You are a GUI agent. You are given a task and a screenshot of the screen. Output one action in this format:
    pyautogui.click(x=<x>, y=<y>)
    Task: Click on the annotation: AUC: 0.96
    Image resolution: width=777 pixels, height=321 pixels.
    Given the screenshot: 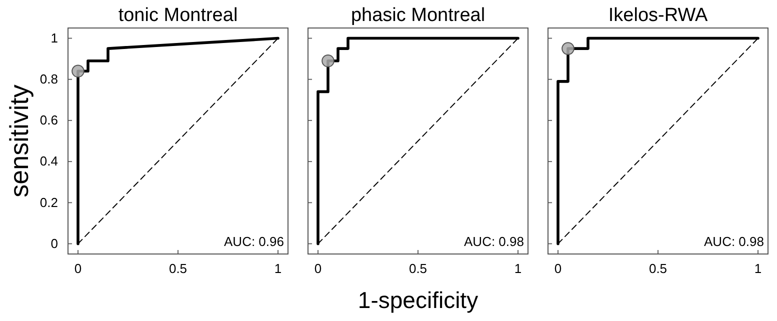 What is the action you would take?
    pyautogui.click(x=254, y=241)
    